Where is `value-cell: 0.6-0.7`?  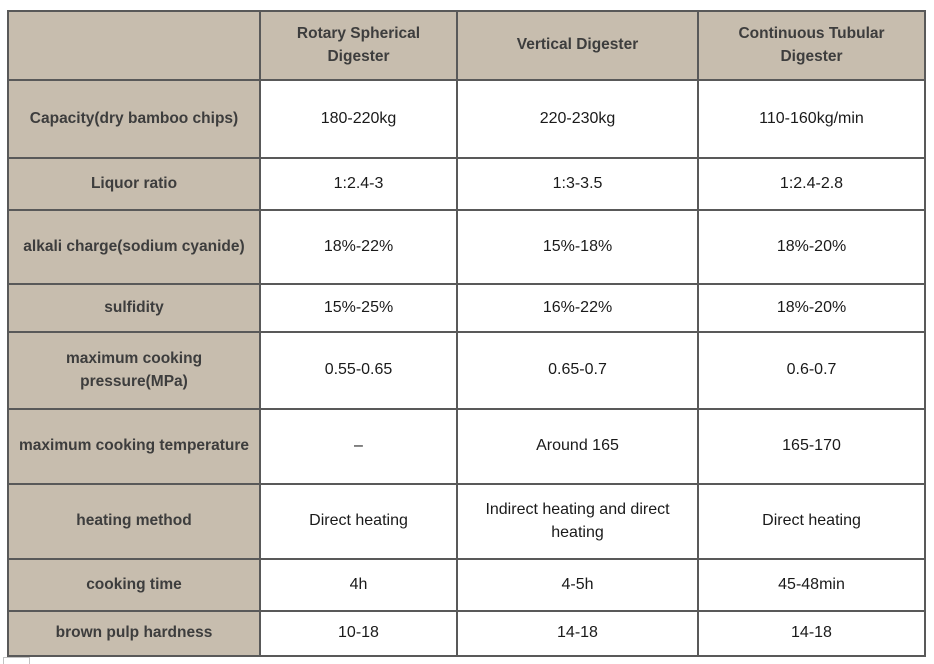 value-cell: 0.6-0.7 is located at coordinates (811, 370).